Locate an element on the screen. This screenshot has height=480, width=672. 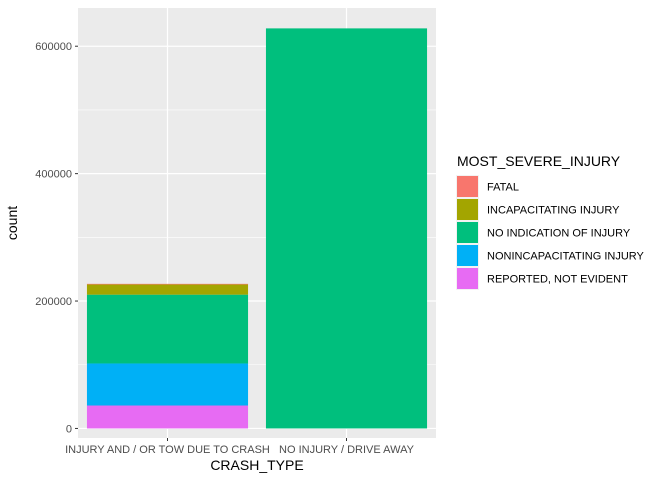
legend-item: NONINCAPACITATING INJURY is located at coordinates (550, 255).